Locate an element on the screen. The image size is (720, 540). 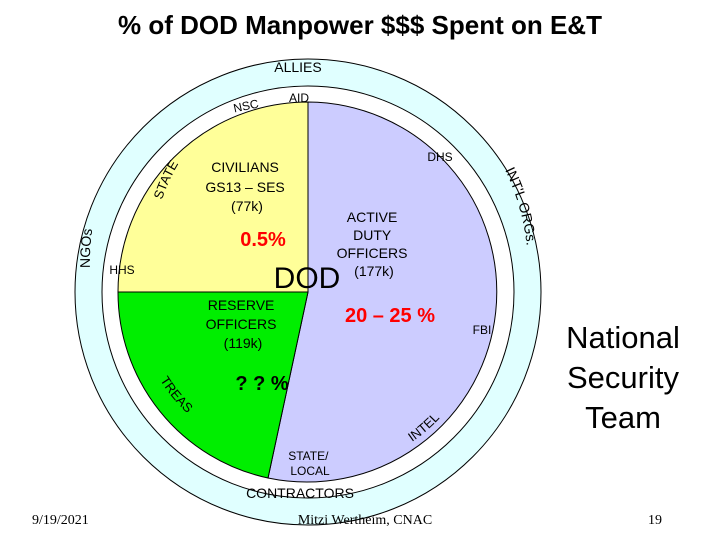
label-state-local: STATE/ LOCAL is located at coordinates (310, 463).